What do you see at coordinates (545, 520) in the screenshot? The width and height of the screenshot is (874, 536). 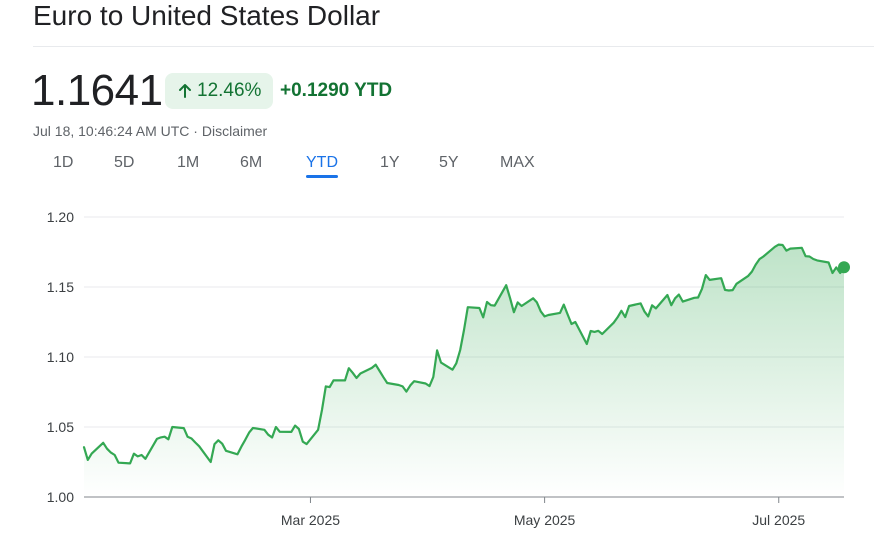 I see `x-tick-label: May 2025` at bounding box center [545, 520].